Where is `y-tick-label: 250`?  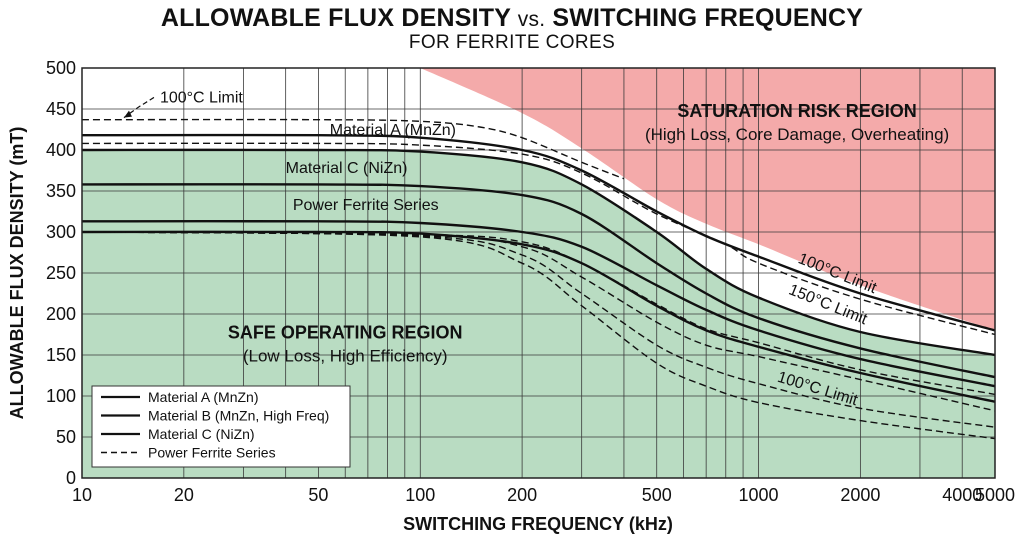
y-tick-label: 250 is located at coordinates (61, 273).